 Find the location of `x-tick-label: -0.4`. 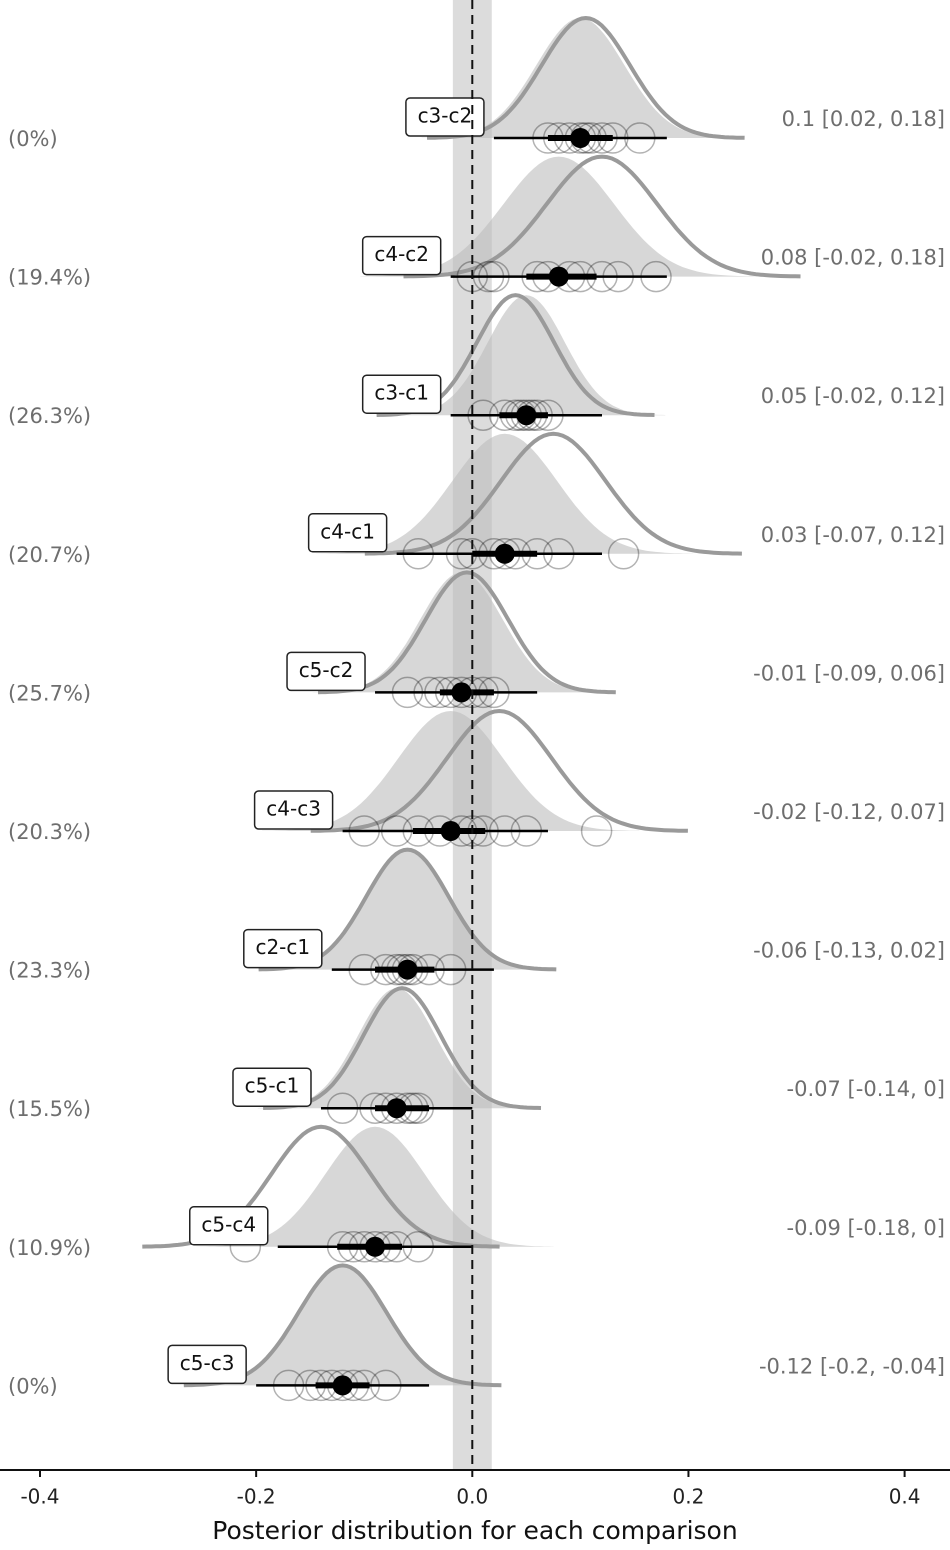

x-tick-label: -0.4 is located at coordinates (39, 1497).